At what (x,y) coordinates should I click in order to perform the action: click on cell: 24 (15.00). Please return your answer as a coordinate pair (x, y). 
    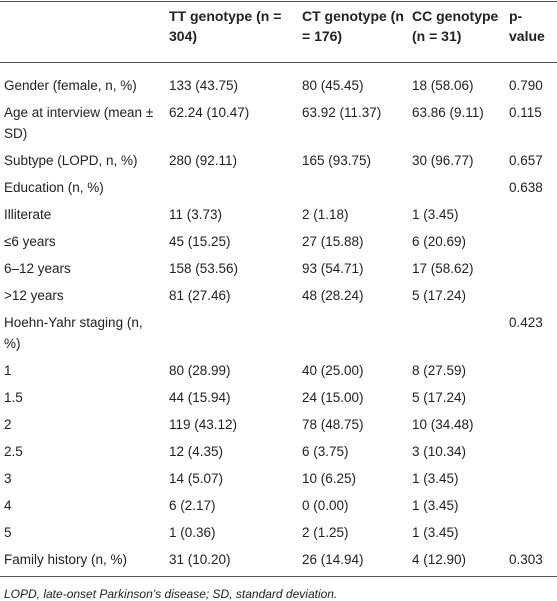
    Looking at the image, I should click on (333, 397).